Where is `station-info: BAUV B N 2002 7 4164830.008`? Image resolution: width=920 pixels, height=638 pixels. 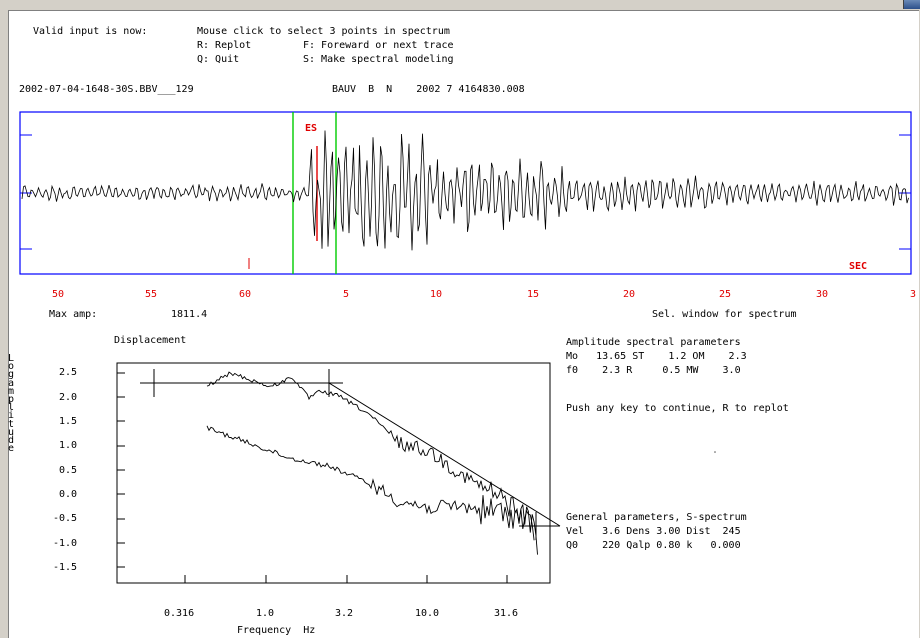 station-info: BAUV B N 2002 7 4164830.008 is located at coordinates (428, 89).